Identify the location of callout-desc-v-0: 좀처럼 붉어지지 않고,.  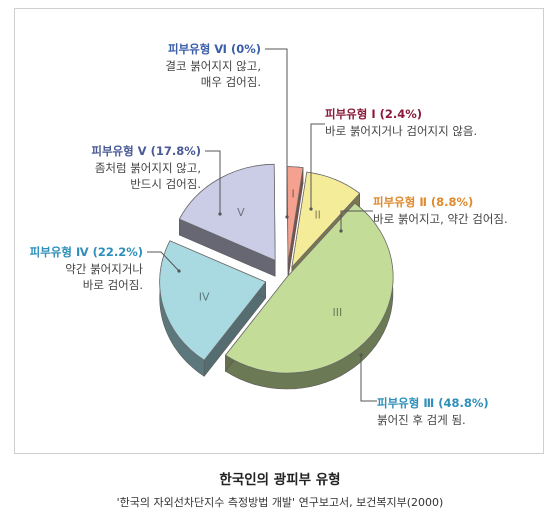
(148, 168).